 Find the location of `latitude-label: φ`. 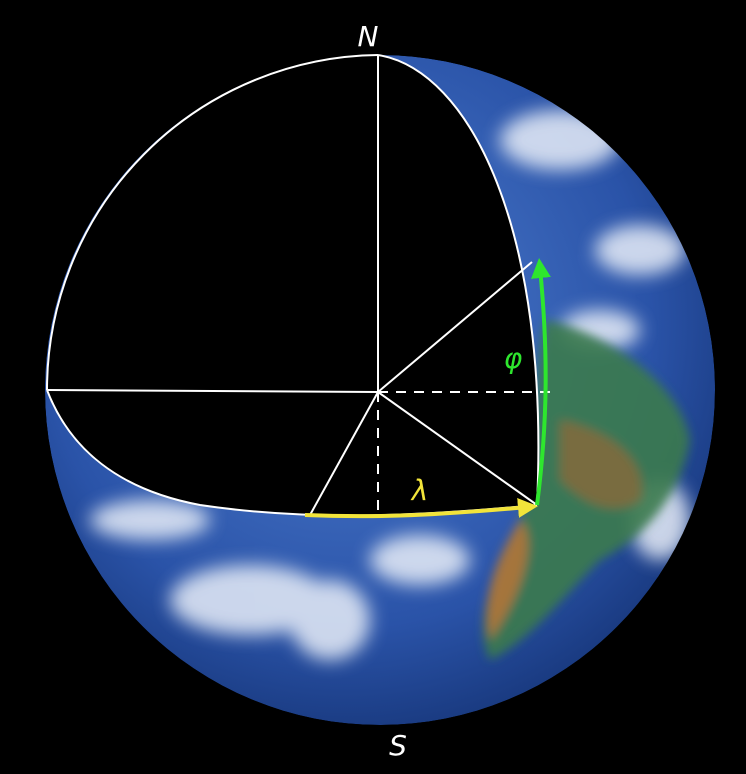

latitude-label: φ is located at coordinates (513, 358).